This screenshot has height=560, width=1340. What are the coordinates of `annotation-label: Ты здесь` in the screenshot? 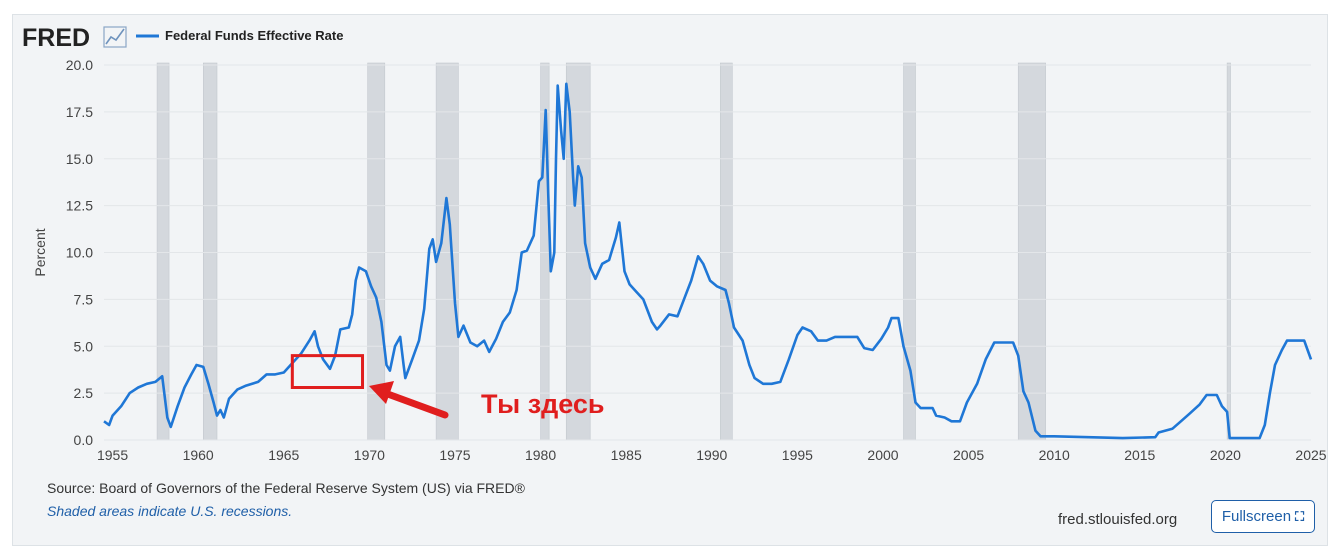 It's located at (543, 404).